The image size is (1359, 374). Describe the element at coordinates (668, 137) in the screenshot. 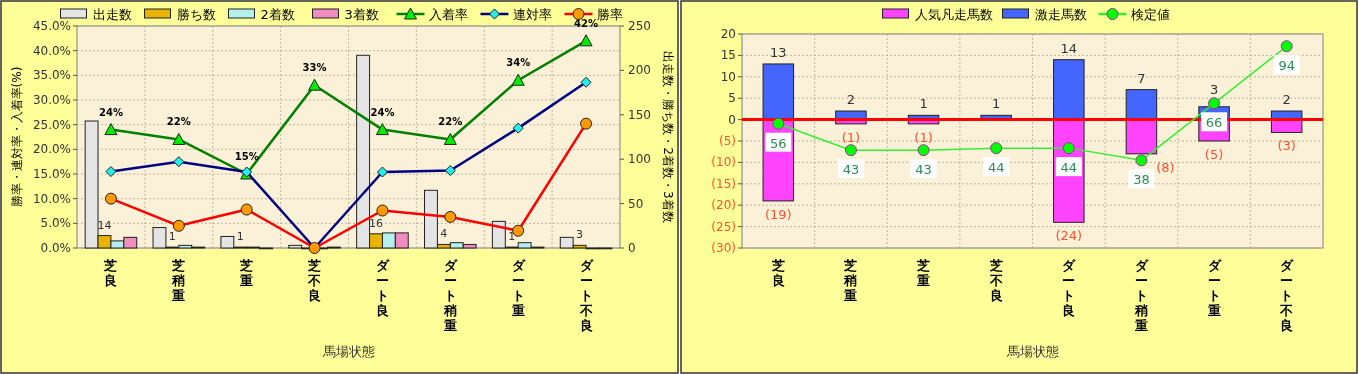

I see `y2-axis-title: 出走数・勝ち数・2着数・3着数` at that location.